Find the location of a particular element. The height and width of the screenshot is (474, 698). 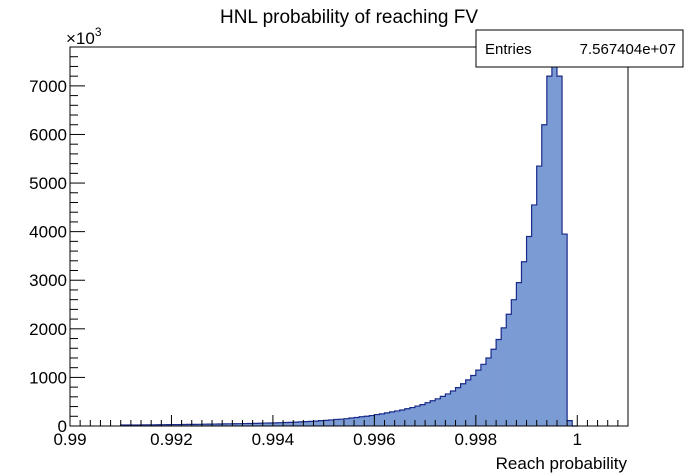

y-tick-label: 2000 is located at coordinates (48, 329).